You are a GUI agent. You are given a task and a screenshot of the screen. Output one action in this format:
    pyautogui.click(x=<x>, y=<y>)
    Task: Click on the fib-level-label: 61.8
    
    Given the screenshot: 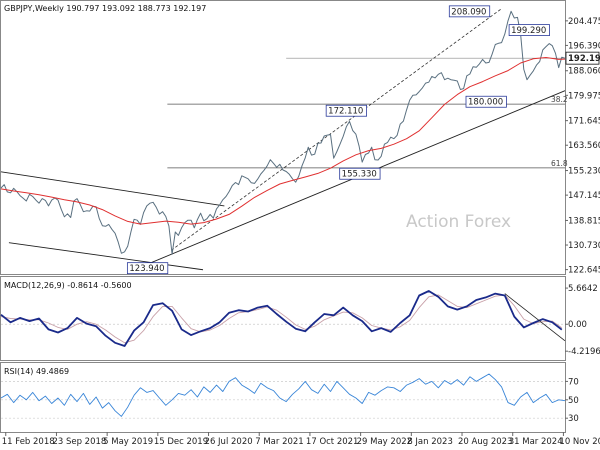 What is the action you would take?
    pyautogui.click(x=559, y=163)
    